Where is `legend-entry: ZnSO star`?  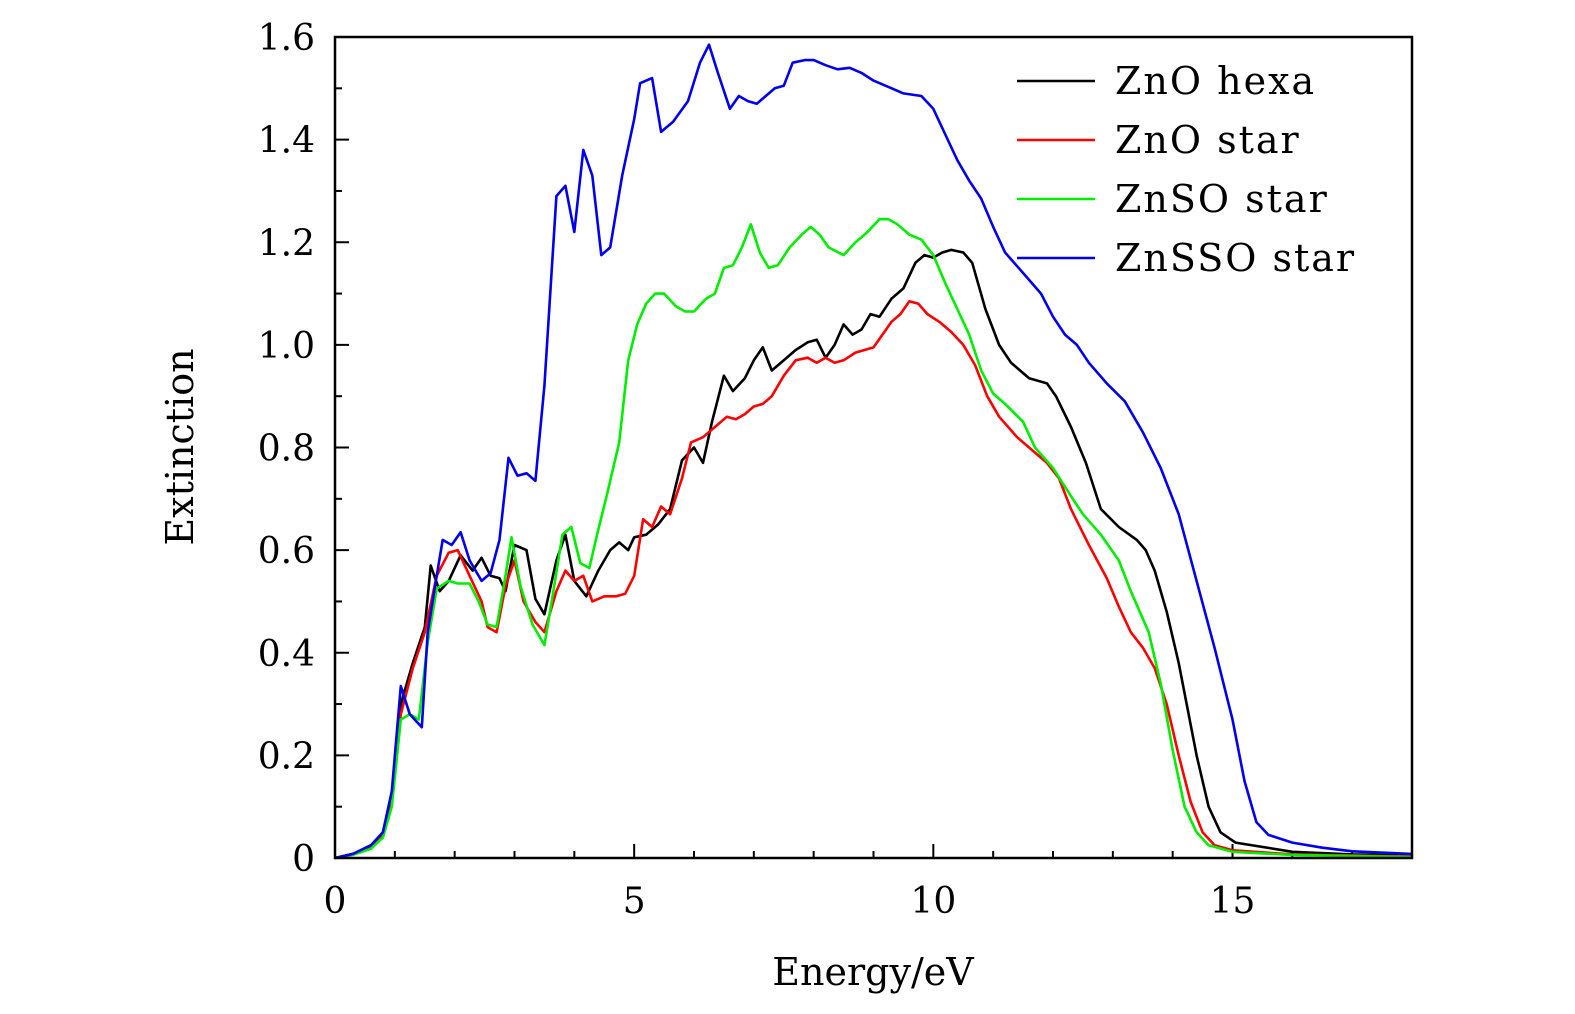 legend-entry: ZnSO star is located at coordinates (1173, 199).